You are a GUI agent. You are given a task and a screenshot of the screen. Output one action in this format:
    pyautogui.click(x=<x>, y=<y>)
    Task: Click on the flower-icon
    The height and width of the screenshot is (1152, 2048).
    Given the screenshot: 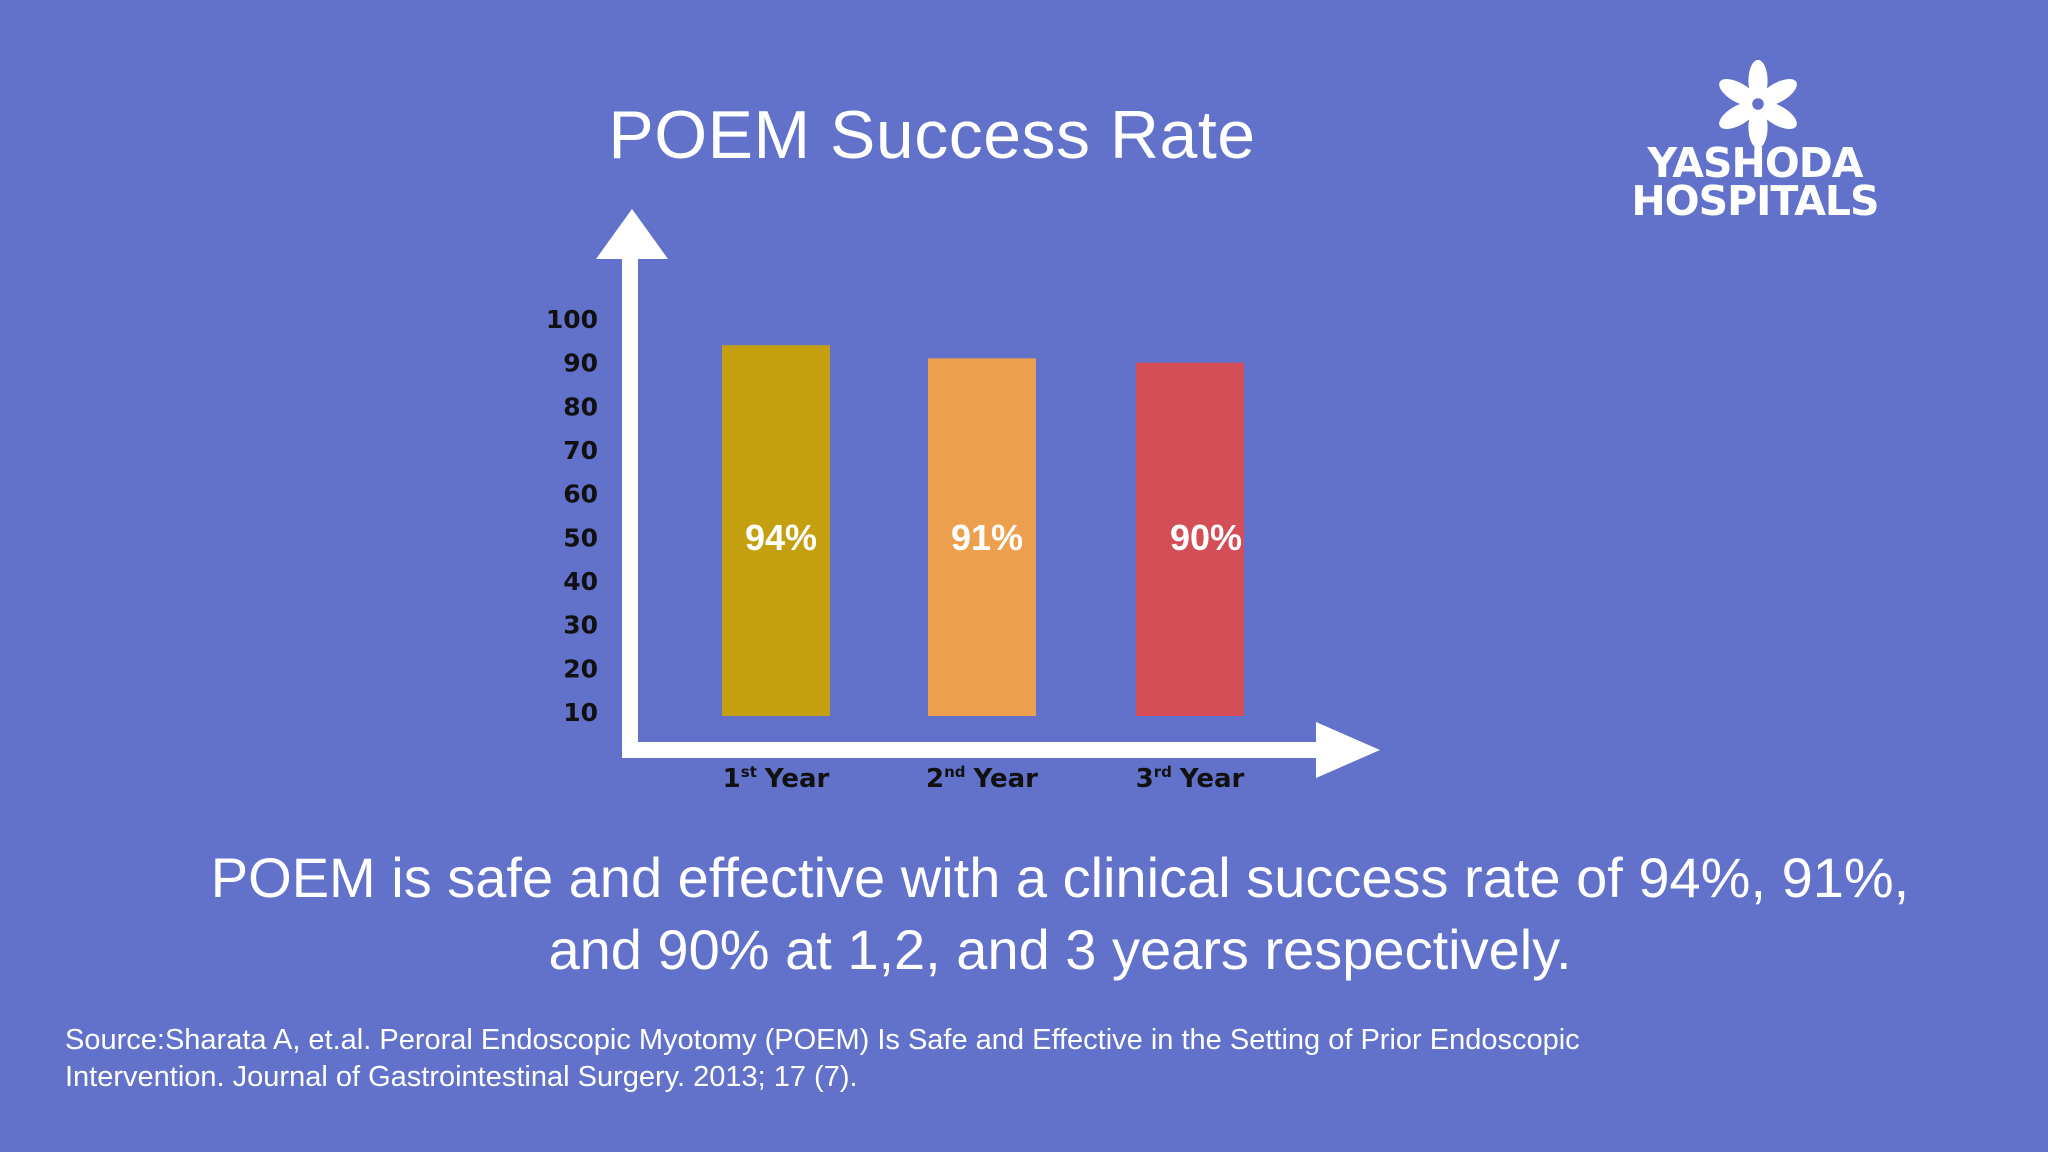 What is the action you would take?
    pyautogui.click(x=1758, y=104)
    